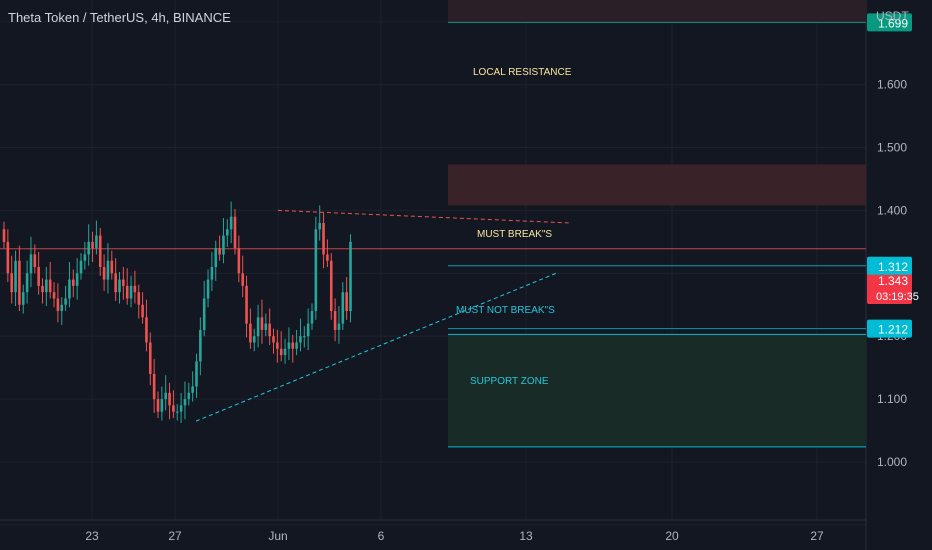 The width and height of the screenshot is (932, 550). What do you see at coordinates (897, 297) in the screenshot?
I see `countdown-text: 03:19:35` at bounding box center [897, 297].